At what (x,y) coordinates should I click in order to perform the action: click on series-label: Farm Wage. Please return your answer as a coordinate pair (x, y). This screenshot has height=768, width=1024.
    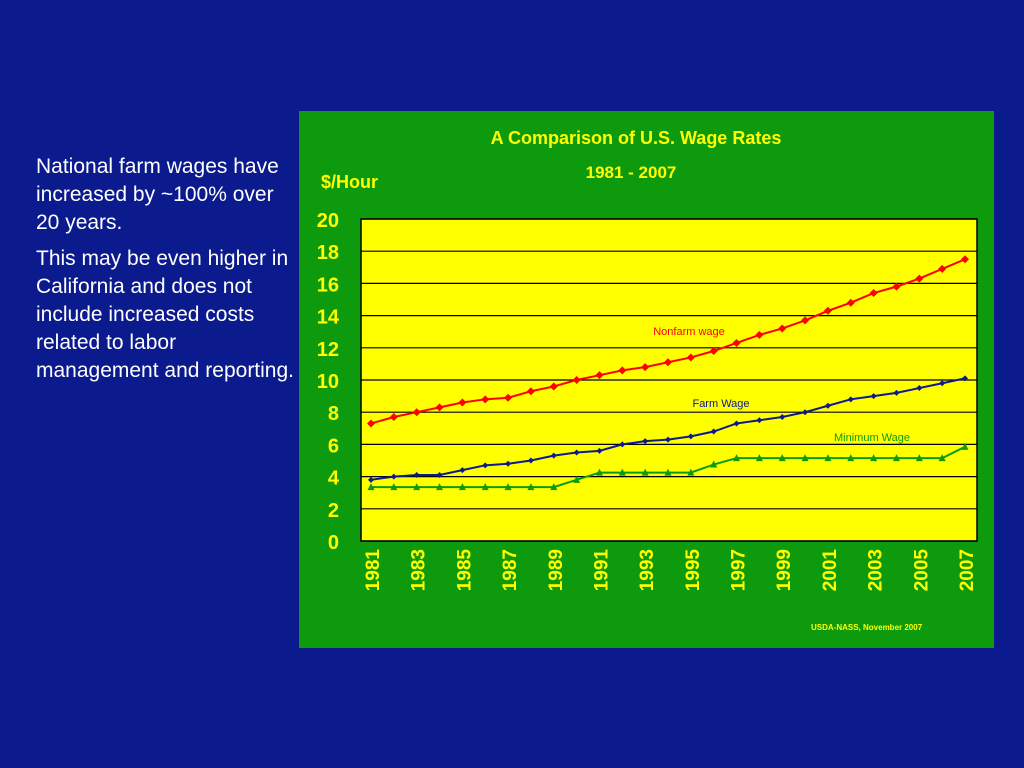
    Looking at the image, I should click on (720, 404).